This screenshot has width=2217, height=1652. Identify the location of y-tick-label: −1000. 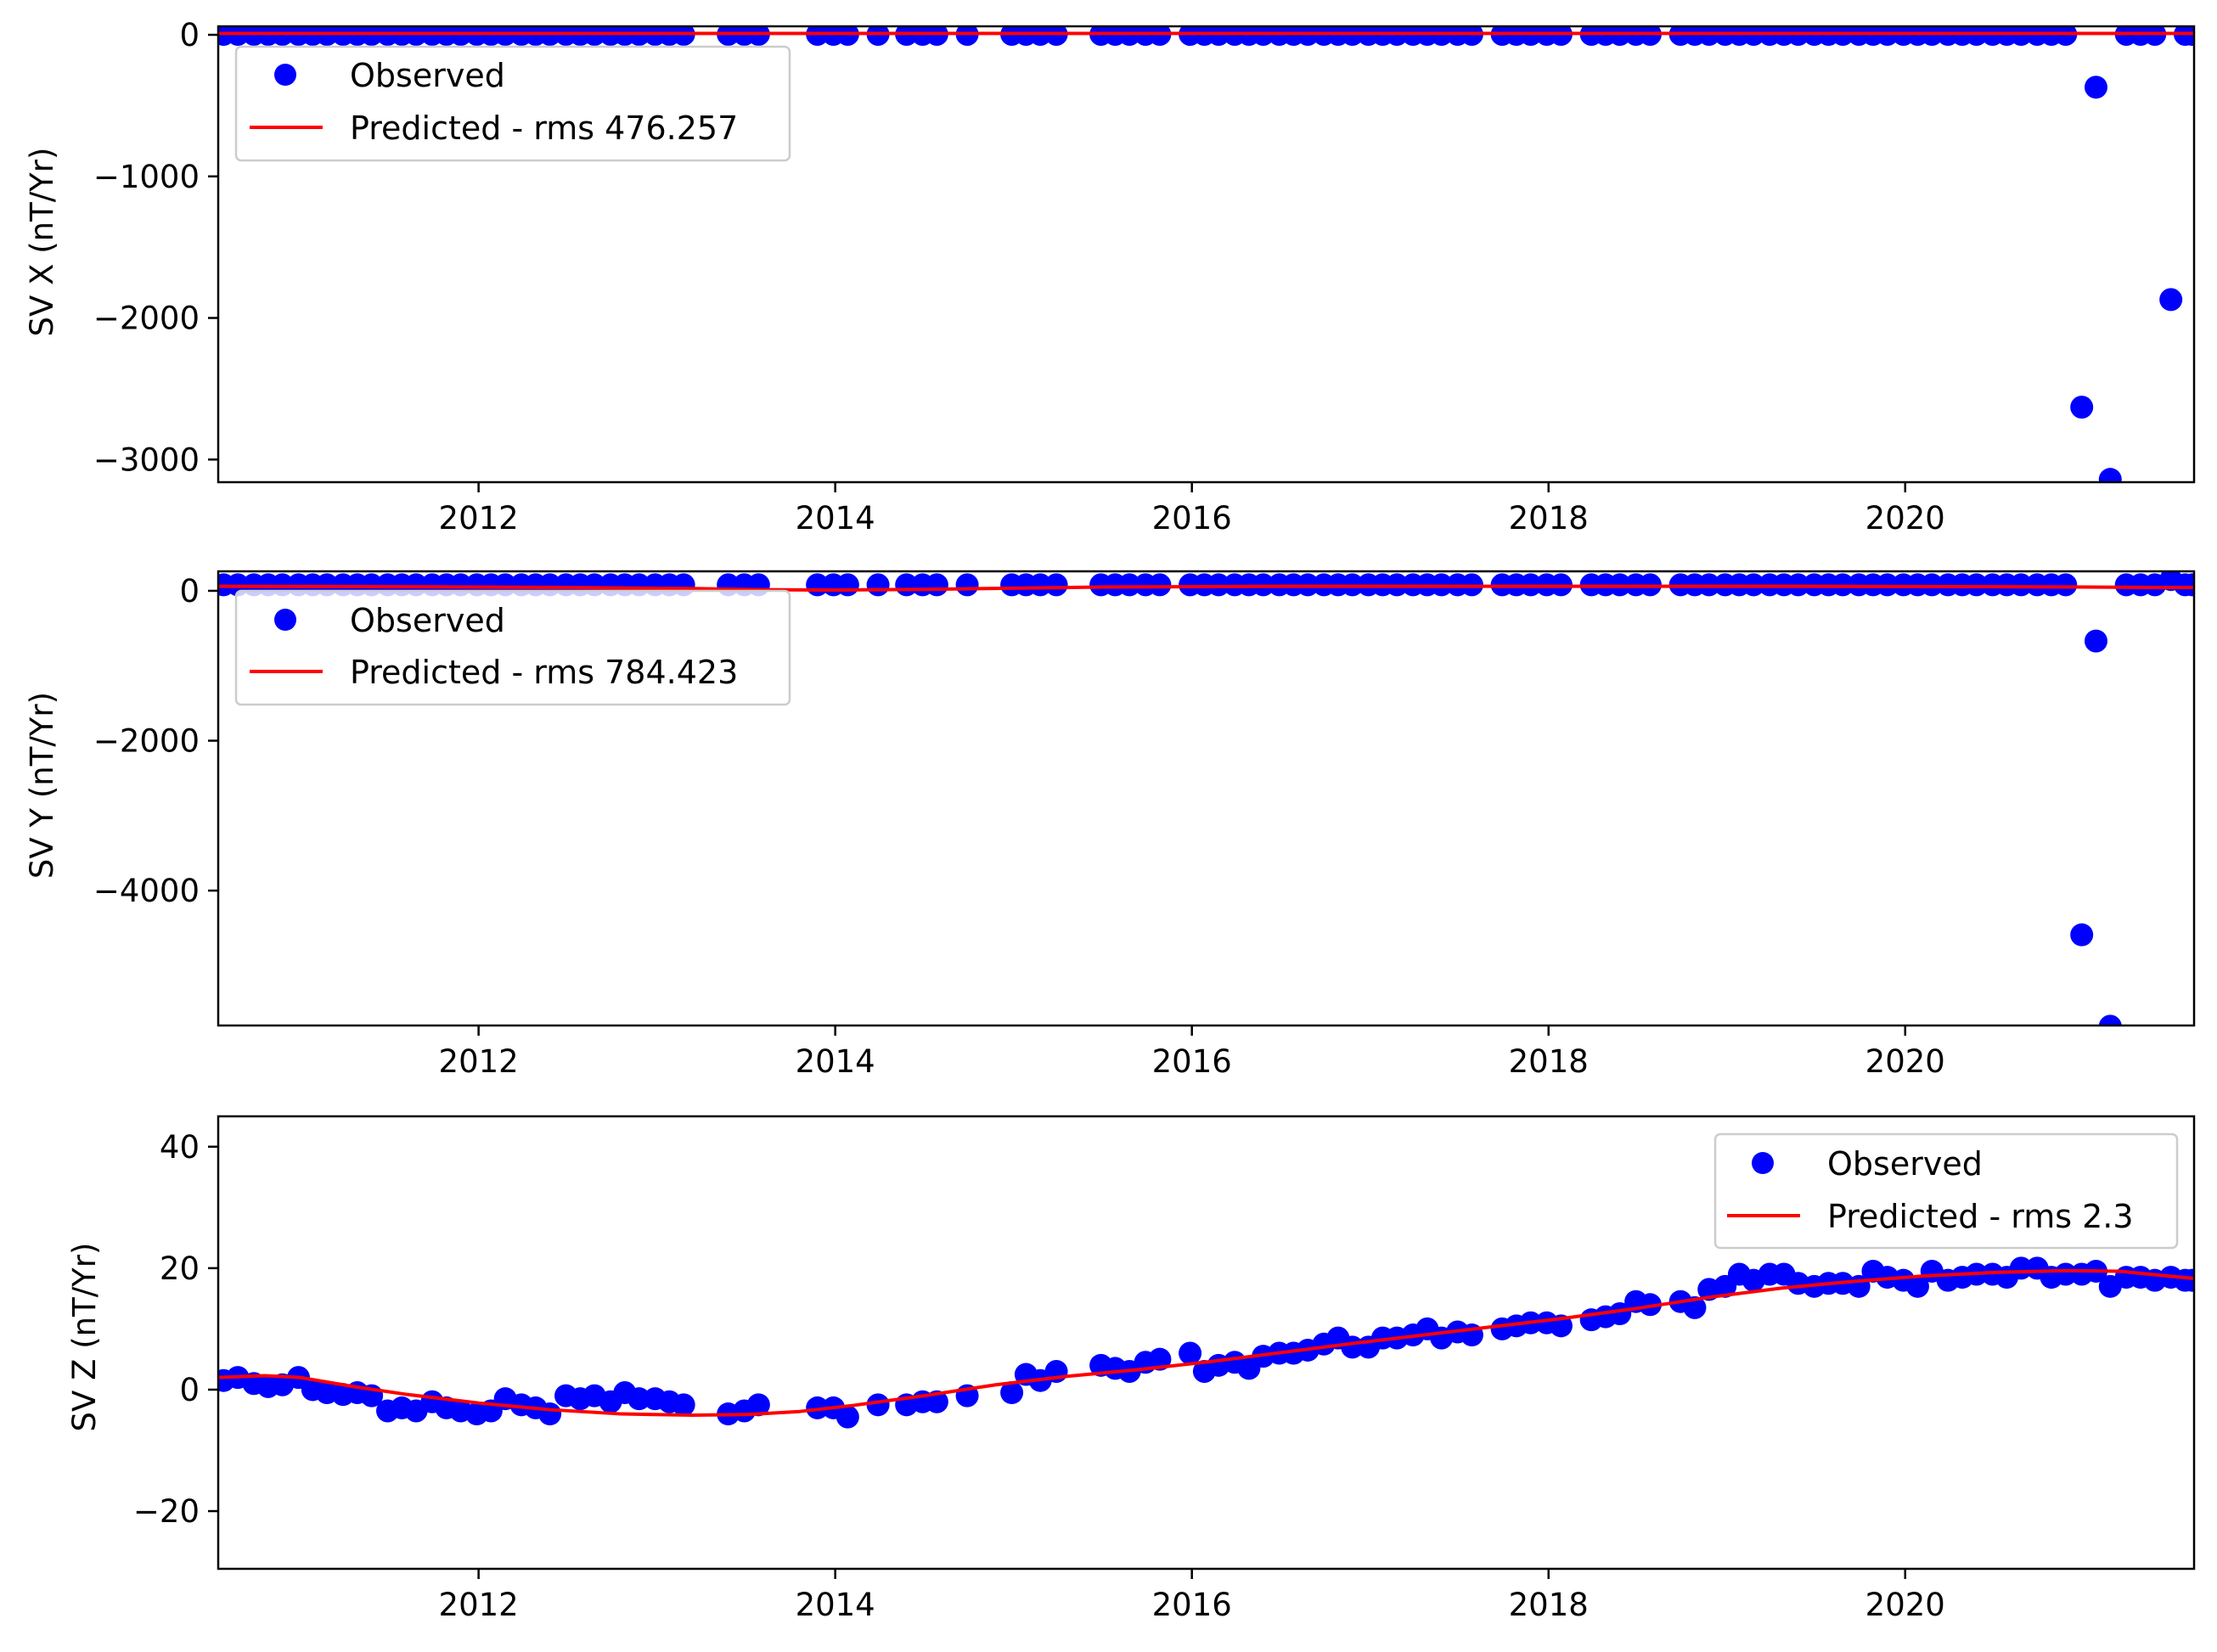
(146, 177).